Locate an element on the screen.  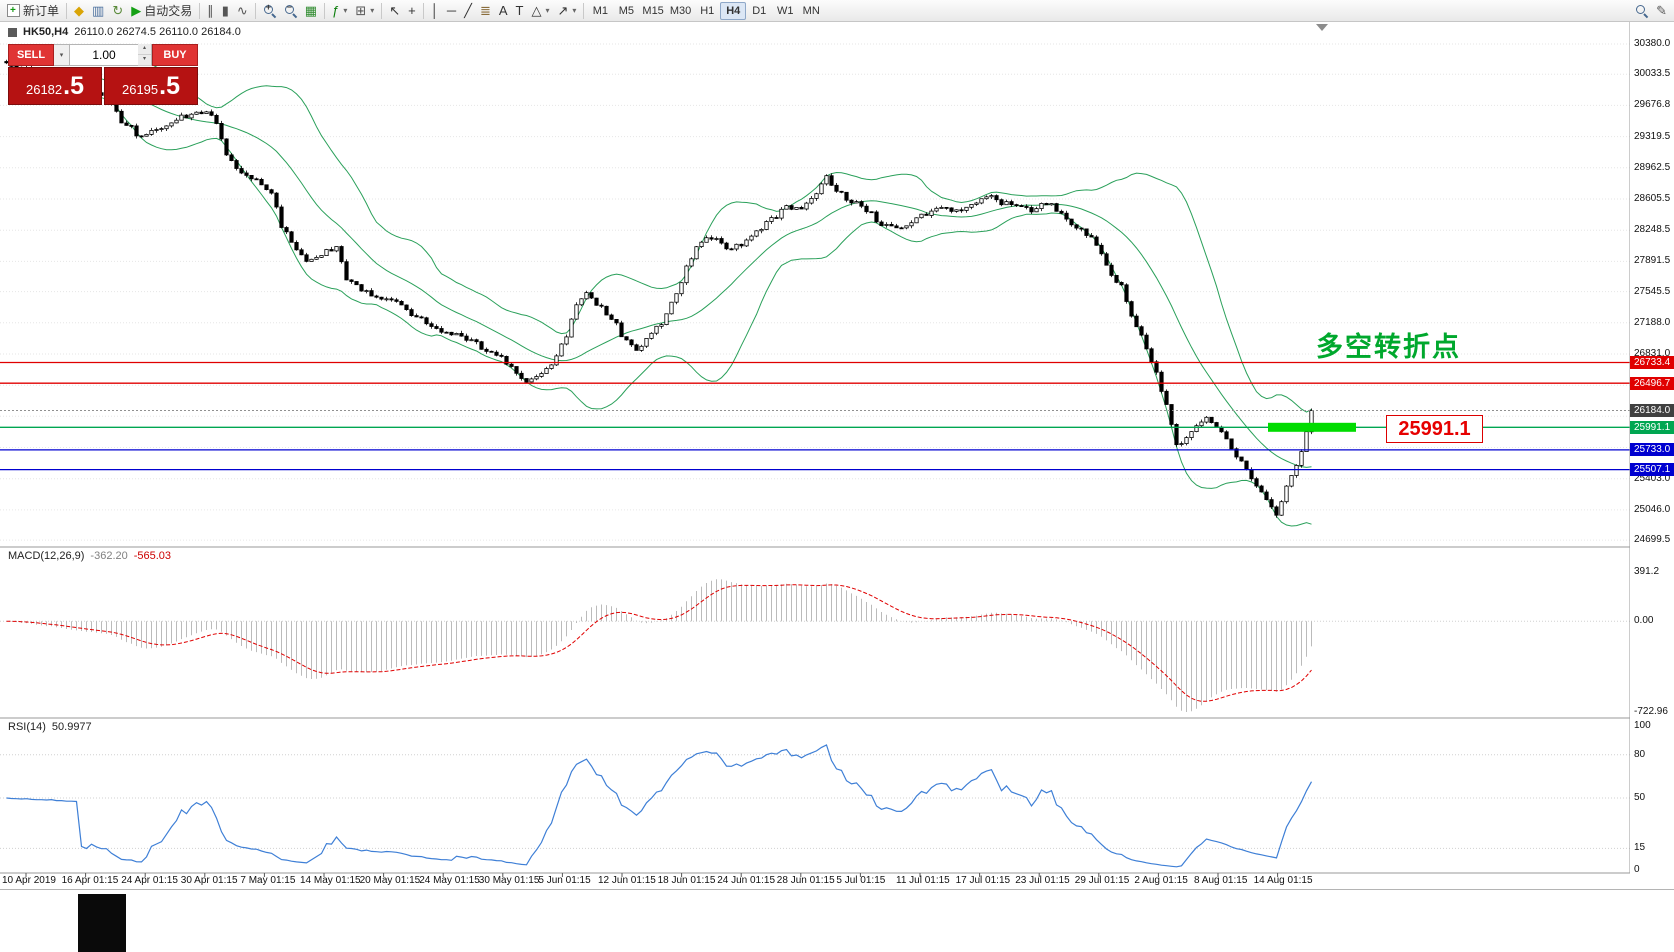
bar-chart-type-button: ∥ is located at coordinates (210, 11).